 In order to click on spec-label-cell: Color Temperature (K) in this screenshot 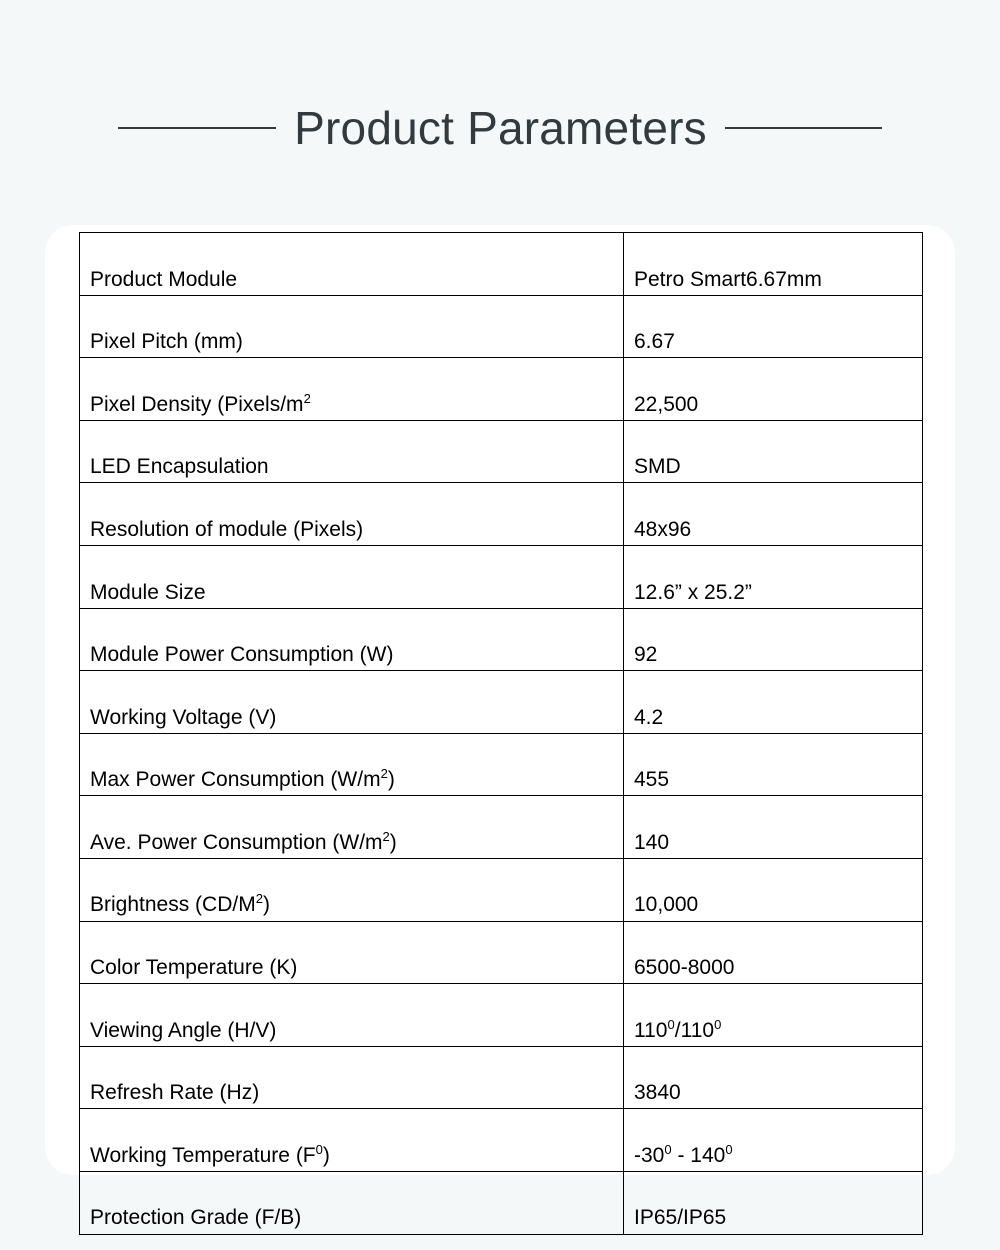, I will do `click(351, 952)`.